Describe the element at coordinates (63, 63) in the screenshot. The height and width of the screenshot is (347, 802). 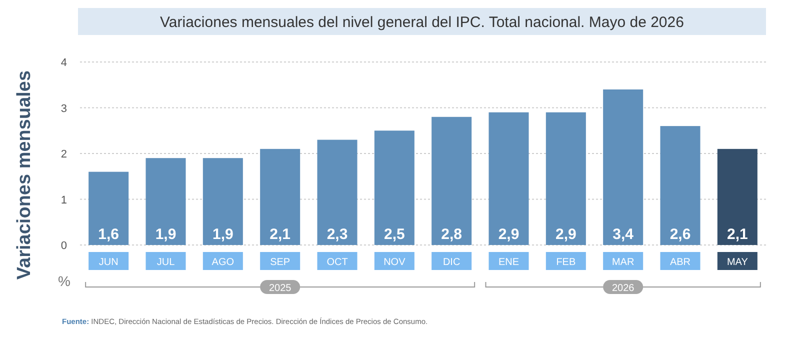
I see `y-tick-label: 4` at that location.